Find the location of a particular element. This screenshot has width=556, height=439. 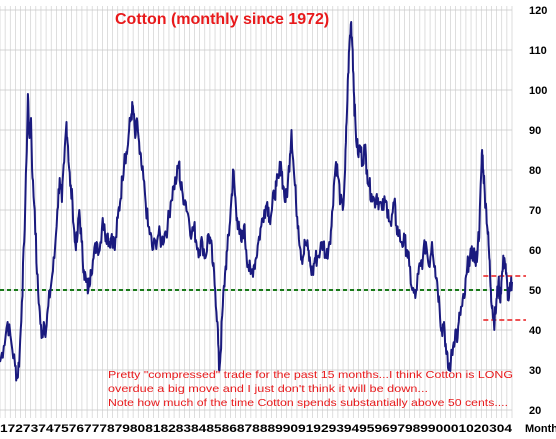

y-tick-label: 30 is located at coordinates (535, 371).